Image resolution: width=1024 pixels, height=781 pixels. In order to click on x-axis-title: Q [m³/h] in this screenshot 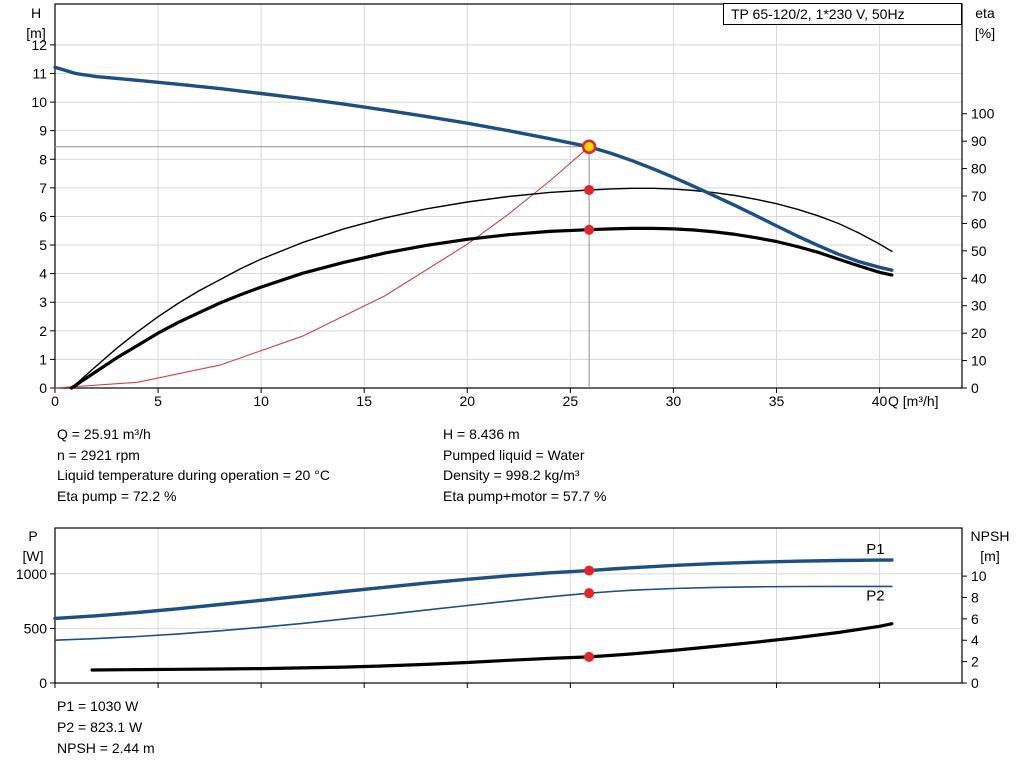, I will do `click(913, 401)`.